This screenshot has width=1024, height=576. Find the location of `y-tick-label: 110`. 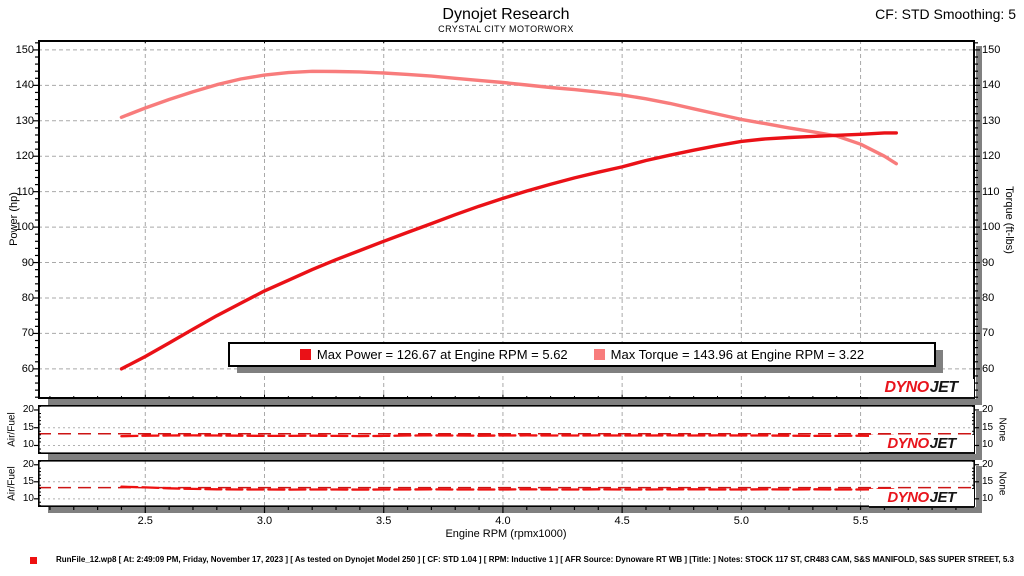

y-tick-label: 110 is located at coordinates (25, 191).